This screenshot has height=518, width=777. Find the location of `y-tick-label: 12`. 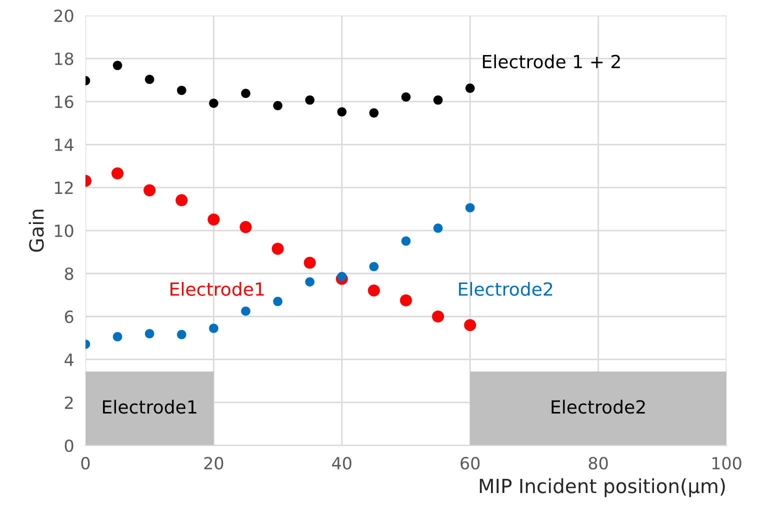

y-tick-label: 12 is located at coordinates (63, 187).